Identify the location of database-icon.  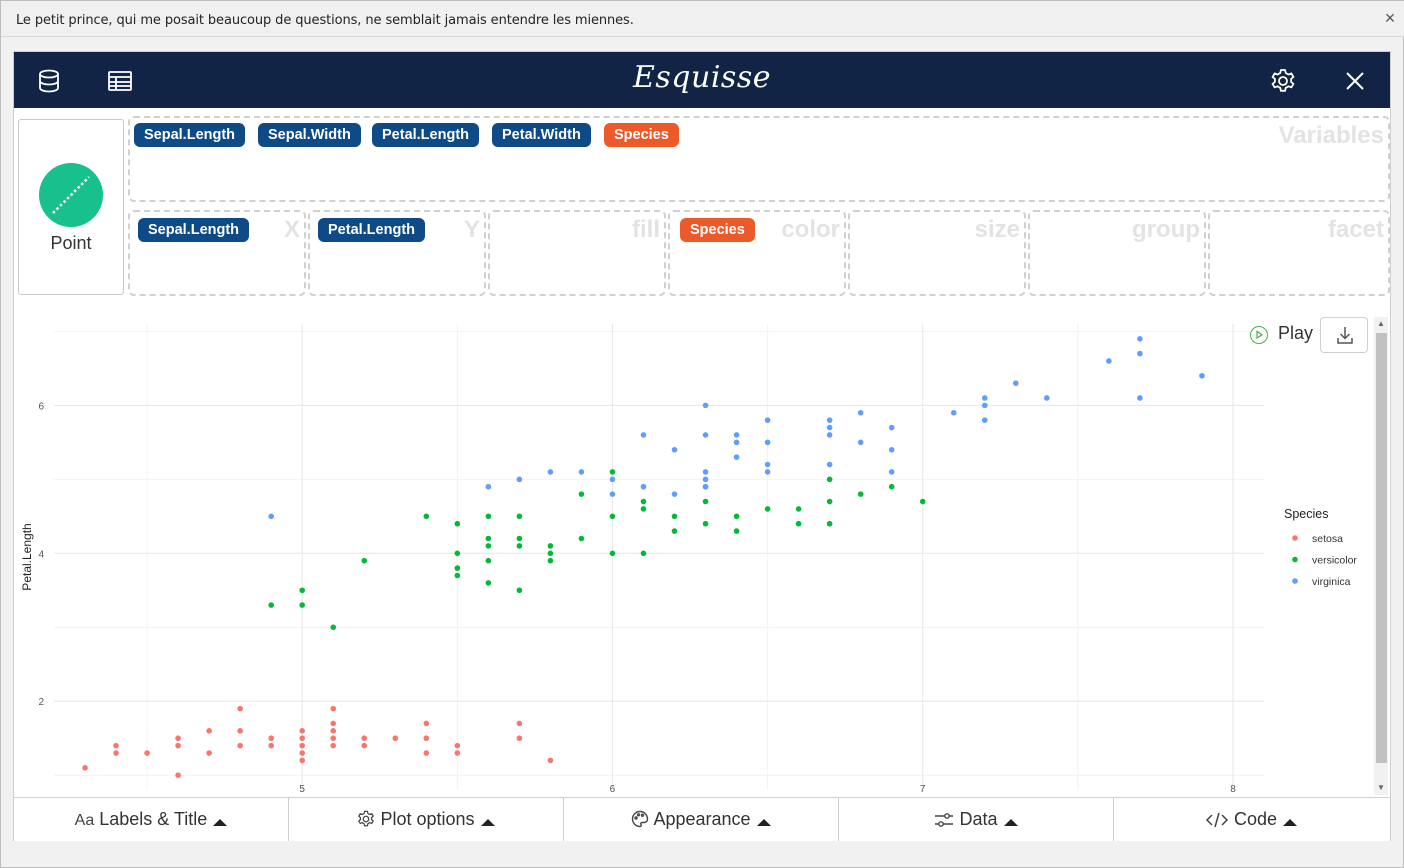
(49, 81).